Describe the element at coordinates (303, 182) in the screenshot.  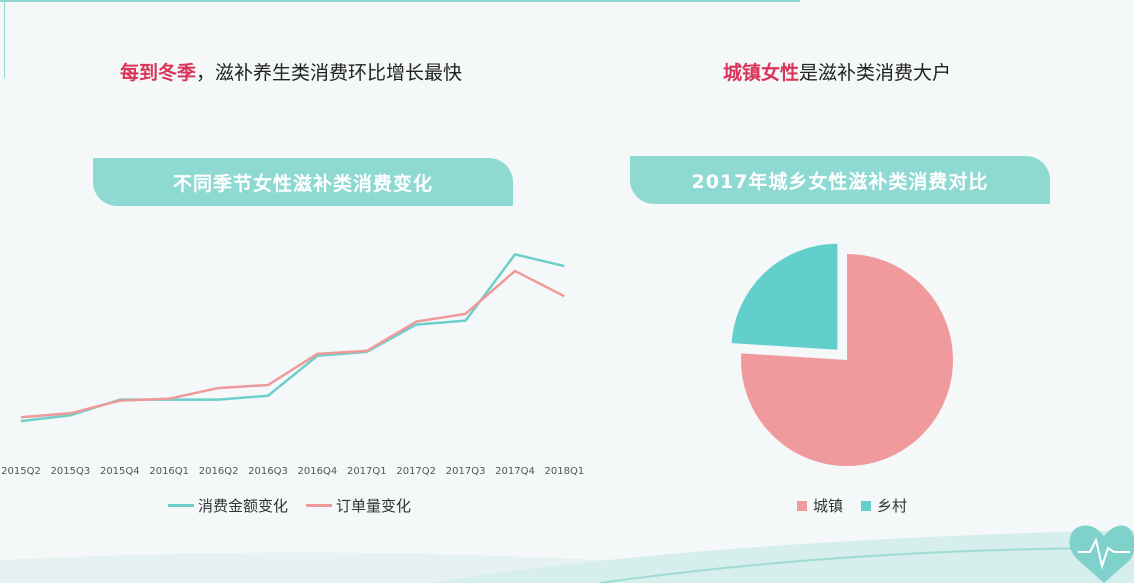
I see `line-chart-title: 不同季节女性滋补类消费变化` at that location.